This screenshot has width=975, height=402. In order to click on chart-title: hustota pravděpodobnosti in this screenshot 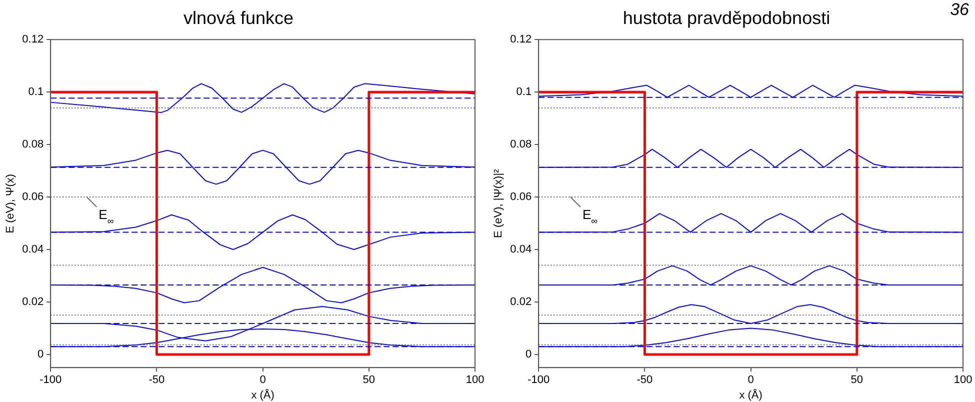, I will do `click(726, 18)`.